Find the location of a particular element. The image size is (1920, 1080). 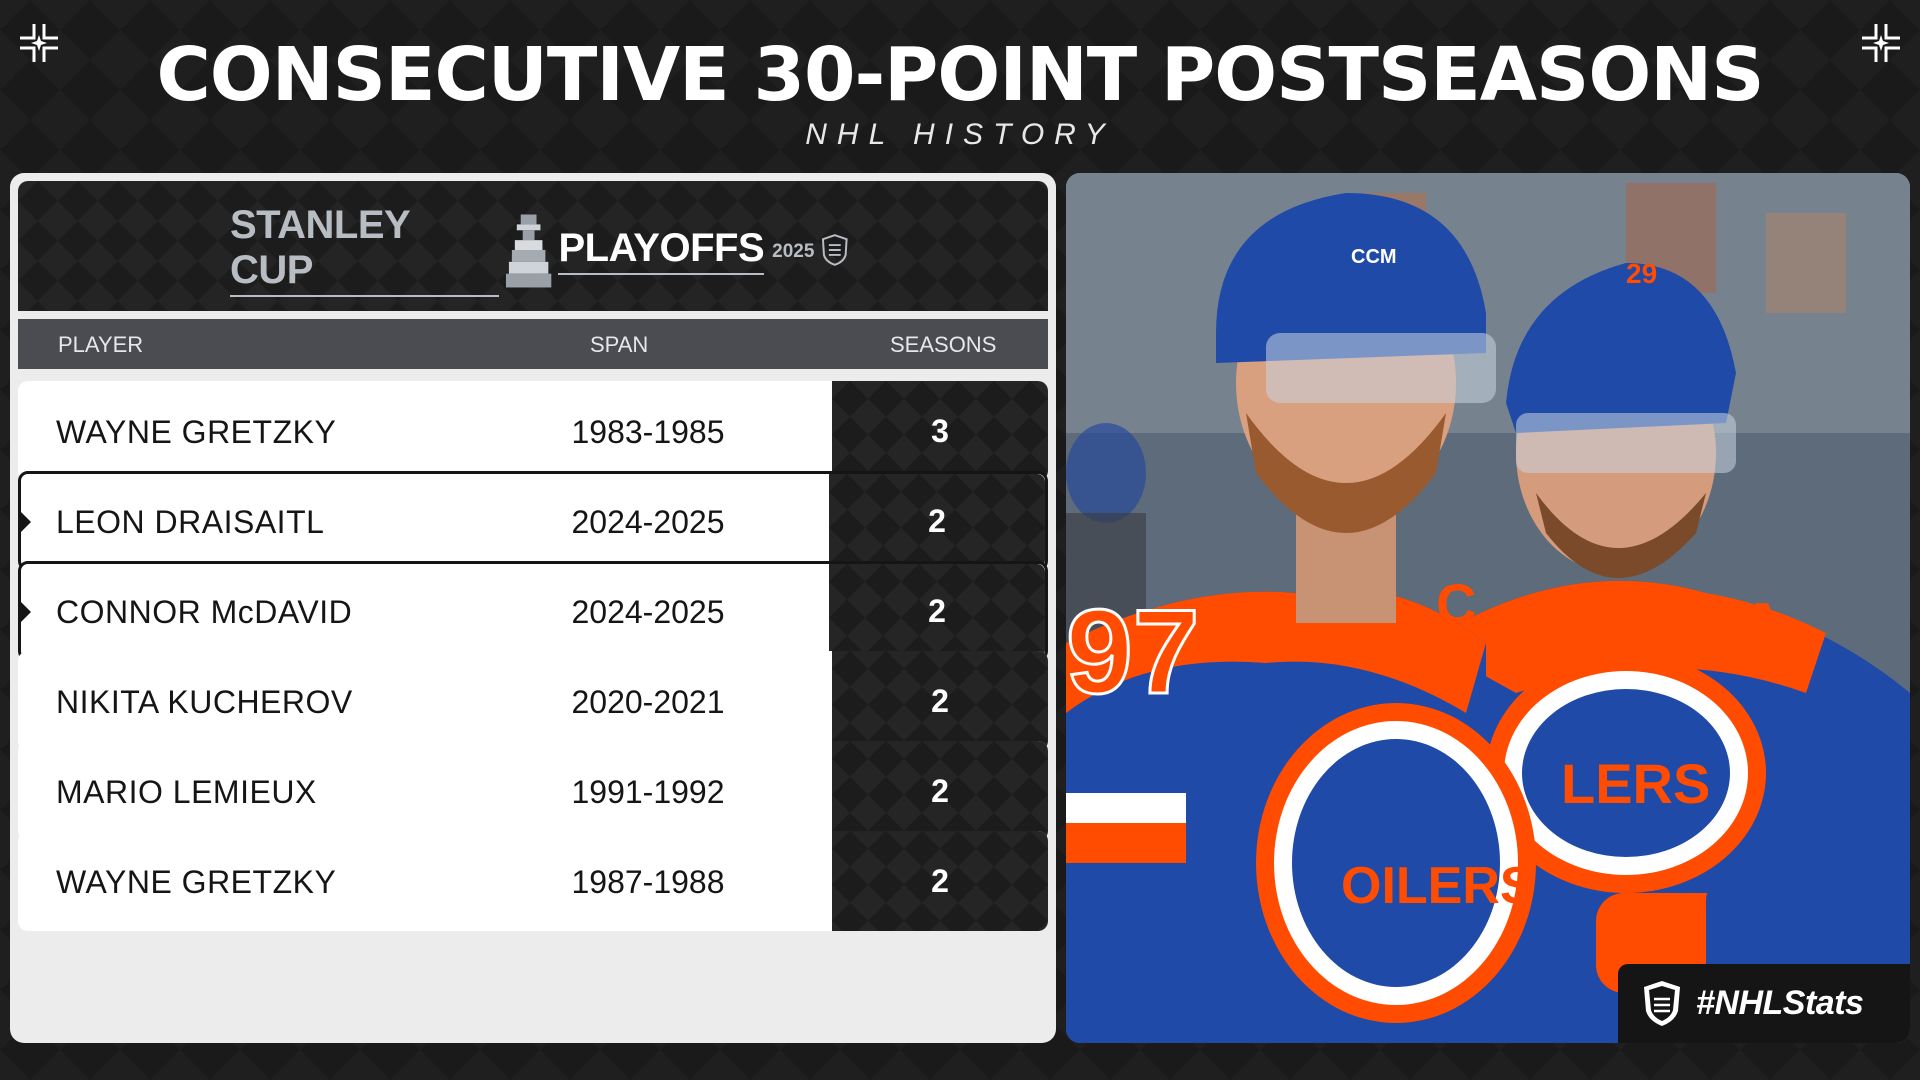

table-row: WAYNE GRETZKY 1983-1985 3 is located at coordinates (533, 431).